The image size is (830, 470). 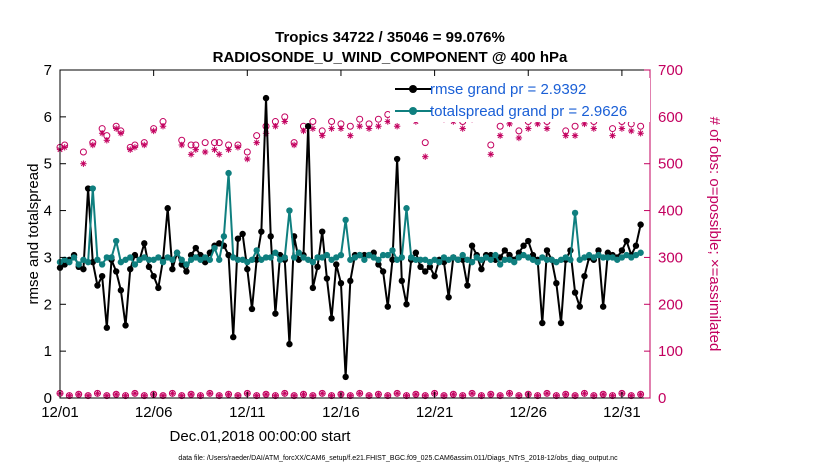 What do you see at coordinates (247, 412) in the screenshot?
I see `x-tick-label: 12/11` at bounding box center [247, 412].